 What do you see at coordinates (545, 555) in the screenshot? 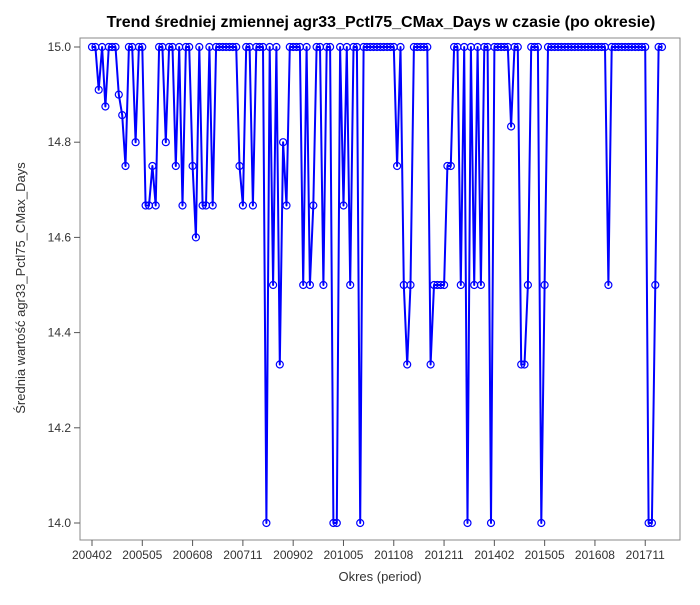
I see `x-tick-label: 201505` at bounding box center [545, 555].